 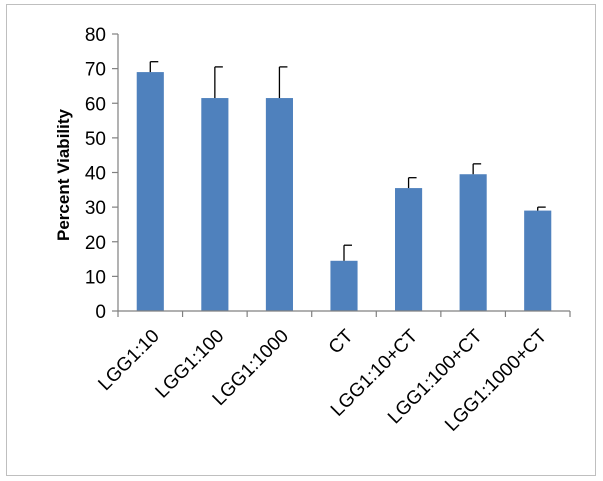 I want to click on y-tick-label: 20, so click(x=95, y=243).